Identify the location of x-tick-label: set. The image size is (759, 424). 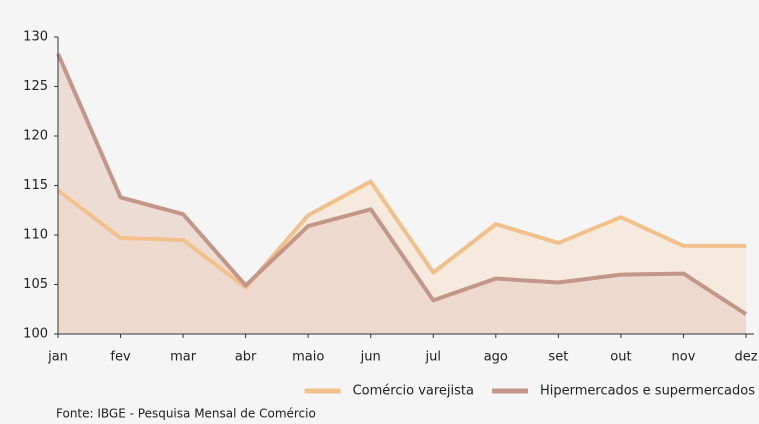
(558, 357).